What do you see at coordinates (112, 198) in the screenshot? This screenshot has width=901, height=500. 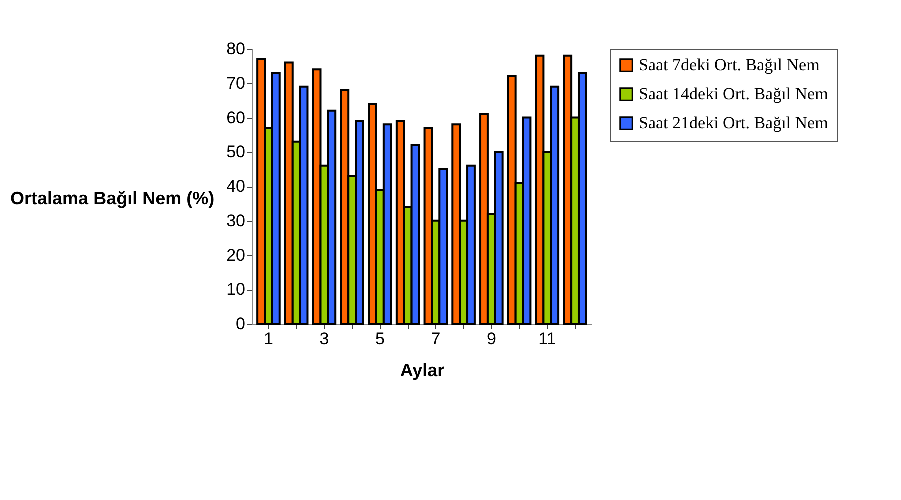 I see `y-axis-title: Ortalama Bağıl Nem (%)` at bounding box center [112, 198].